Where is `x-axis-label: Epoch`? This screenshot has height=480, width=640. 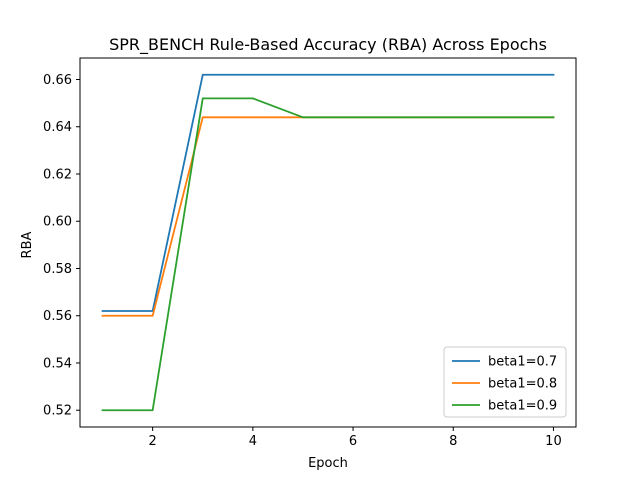
x-axis-label: Epoch is located at coordinates (328, 463).